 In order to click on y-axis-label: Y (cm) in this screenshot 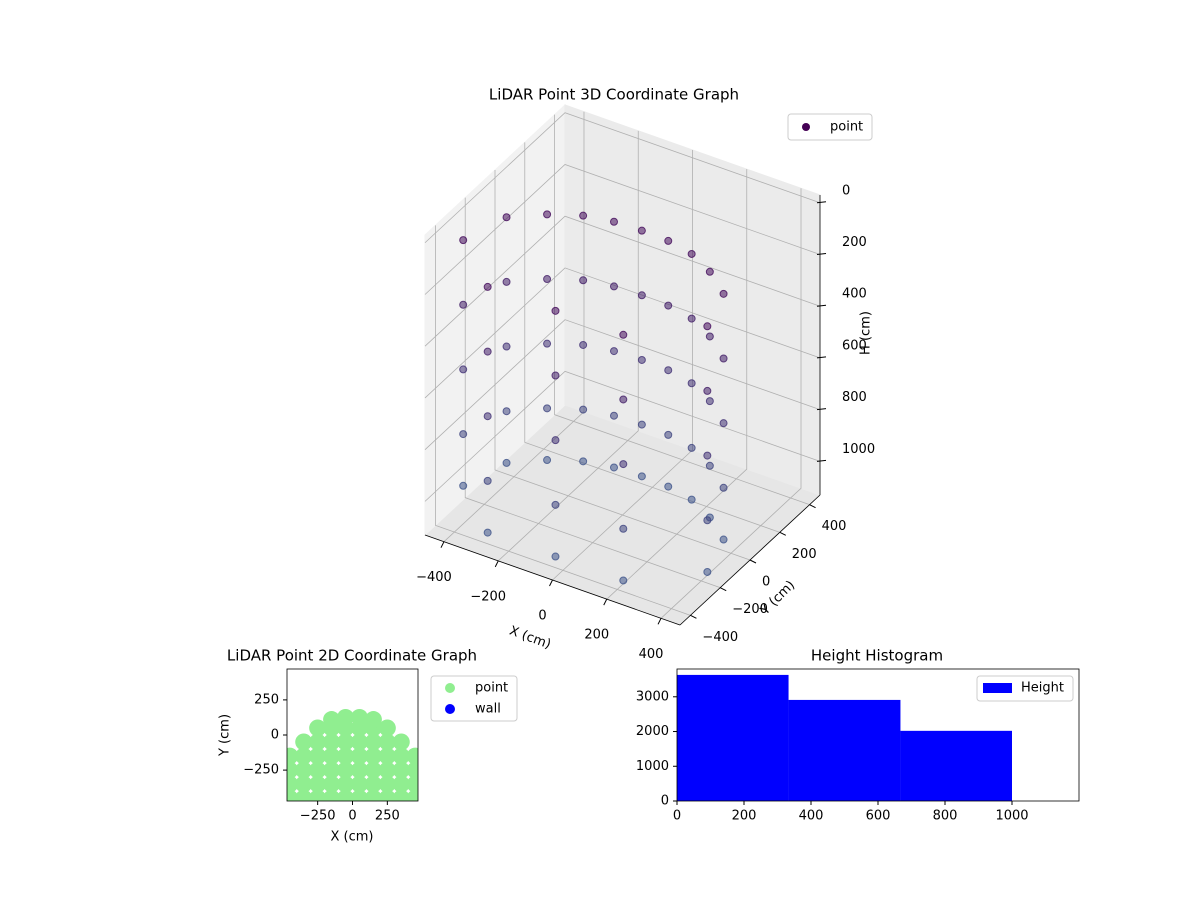, I will do `click(225, 735)`.